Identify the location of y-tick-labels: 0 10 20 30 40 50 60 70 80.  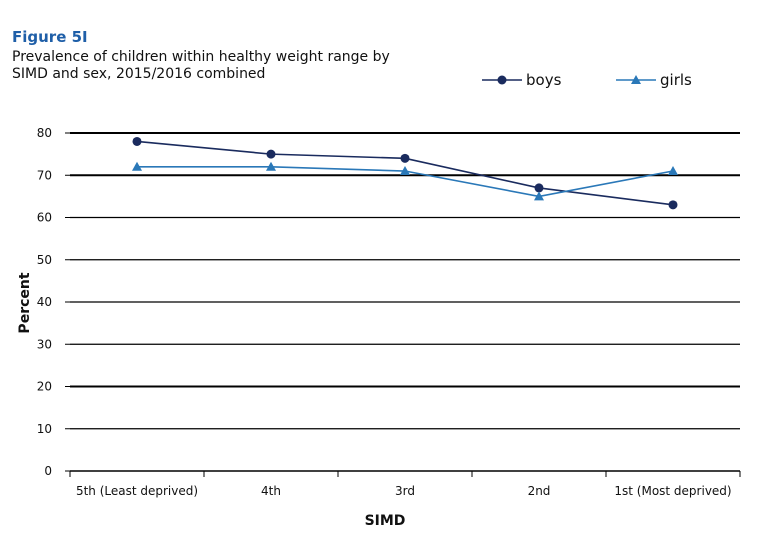
(44, 302).